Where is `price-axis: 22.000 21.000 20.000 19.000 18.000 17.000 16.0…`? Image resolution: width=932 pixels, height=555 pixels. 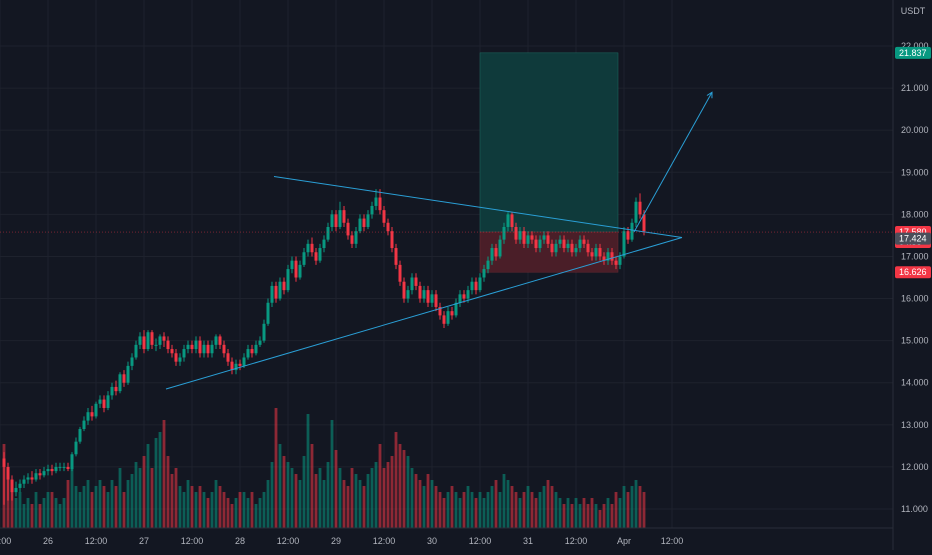
price-axis: 22.000 21.000 20.000 19.000 18.000 17.000 16.0… is located at coordinates (915, 277).